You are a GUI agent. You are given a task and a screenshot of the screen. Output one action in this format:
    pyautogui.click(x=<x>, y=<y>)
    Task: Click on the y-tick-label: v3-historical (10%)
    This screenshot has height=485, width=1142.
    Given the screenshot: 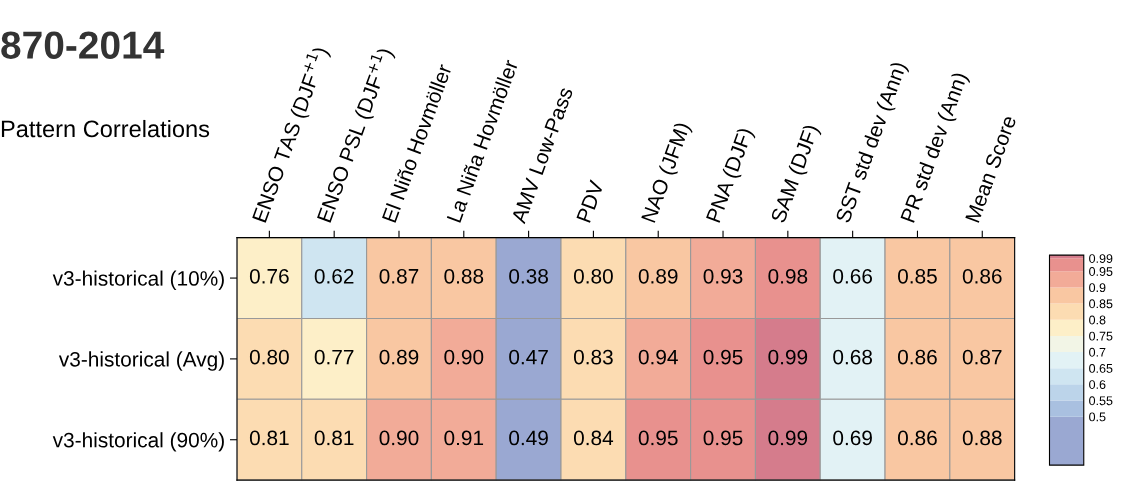 What is the action you would take?
    pyautogui.click(x=138, y=280)
    